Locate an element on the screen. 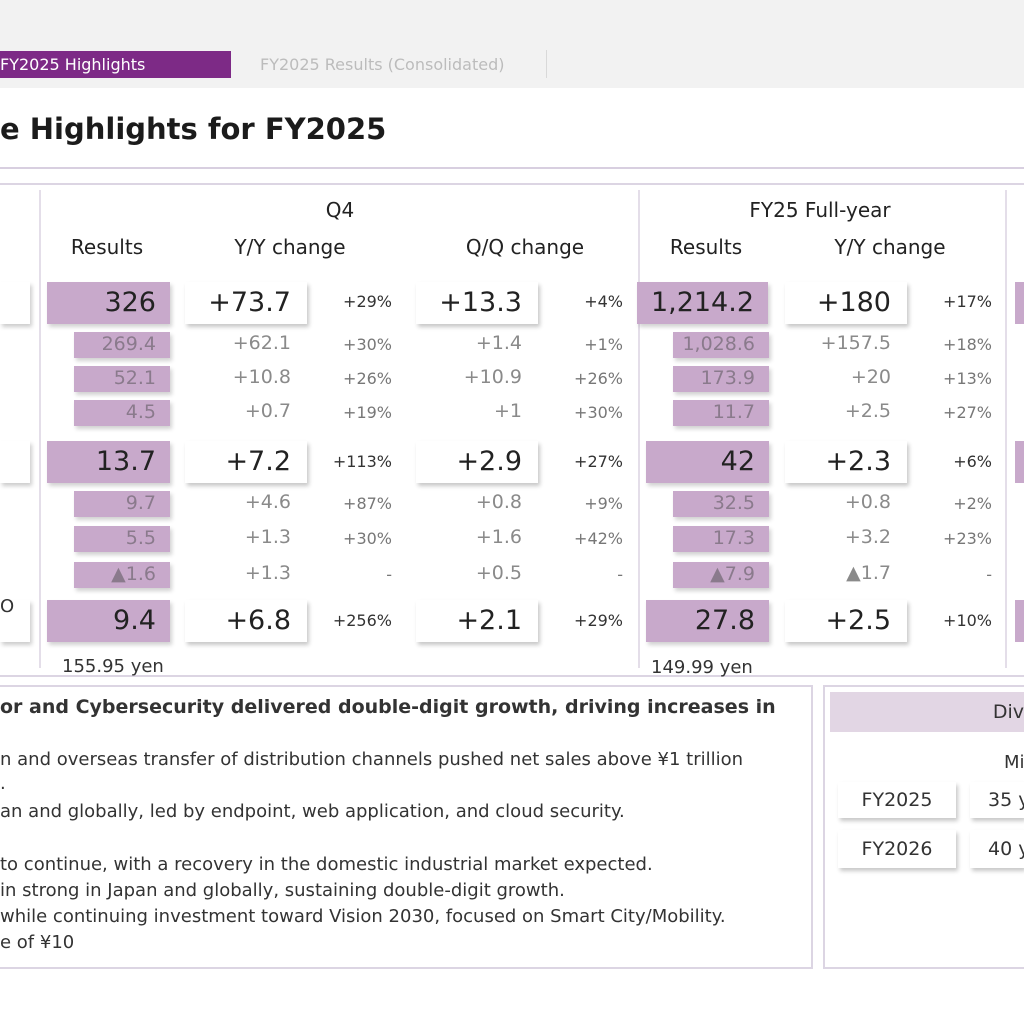  title-rule is located at coordinates (512, 168).